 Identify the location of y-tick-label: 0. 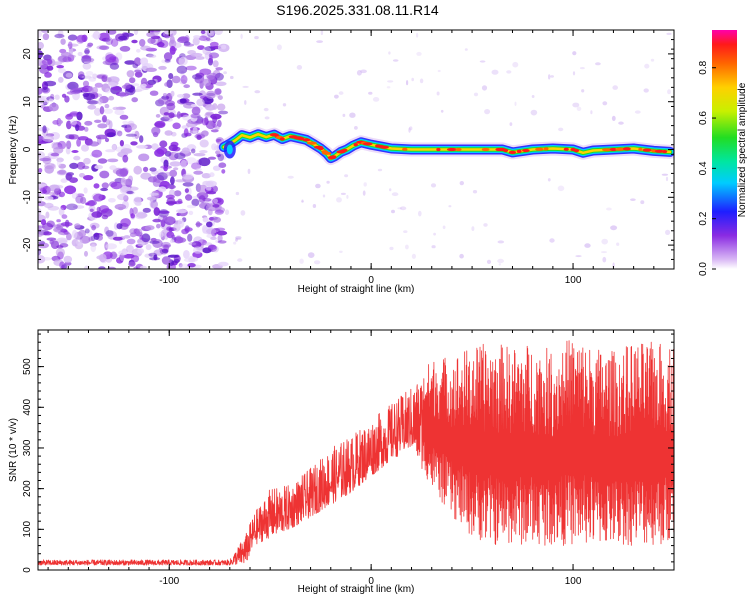
(27, 149).